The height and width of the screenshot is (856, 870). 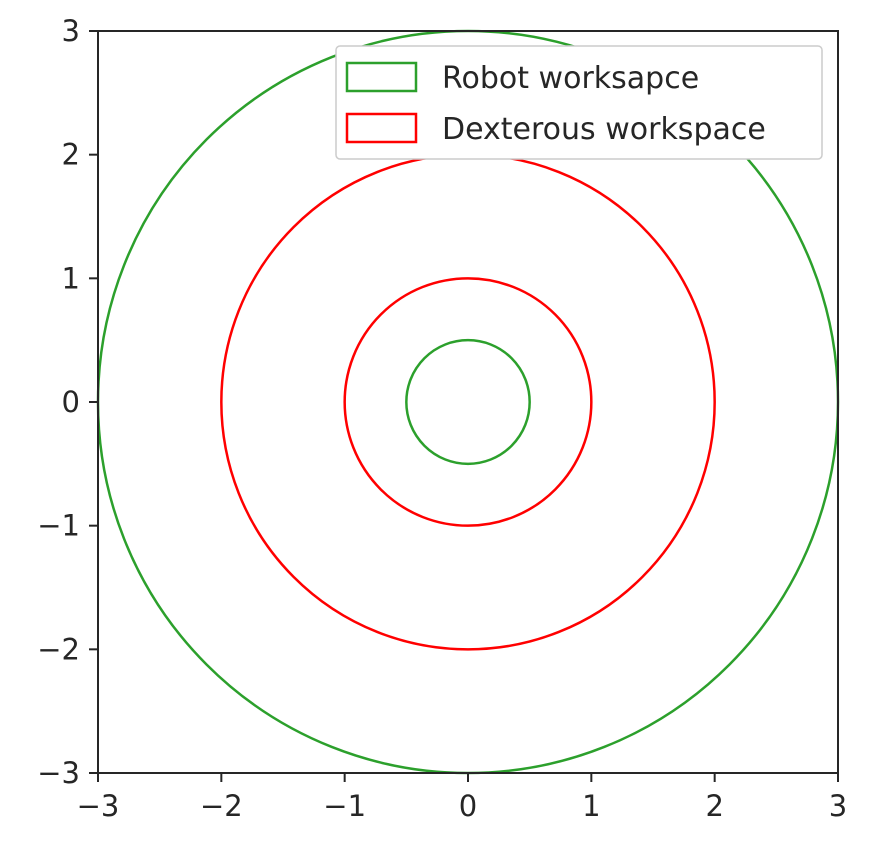 I want to click on x-tick-label: 0, so click(x=468, y=806).